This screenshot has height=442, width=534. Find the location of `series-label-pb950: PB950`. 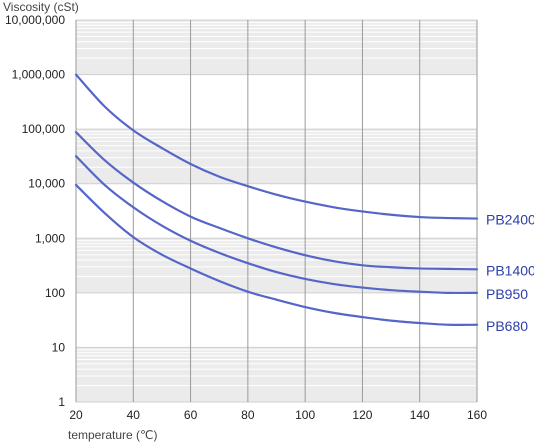

series-label-pb950: PB950 is located at coordinates (507, 294).